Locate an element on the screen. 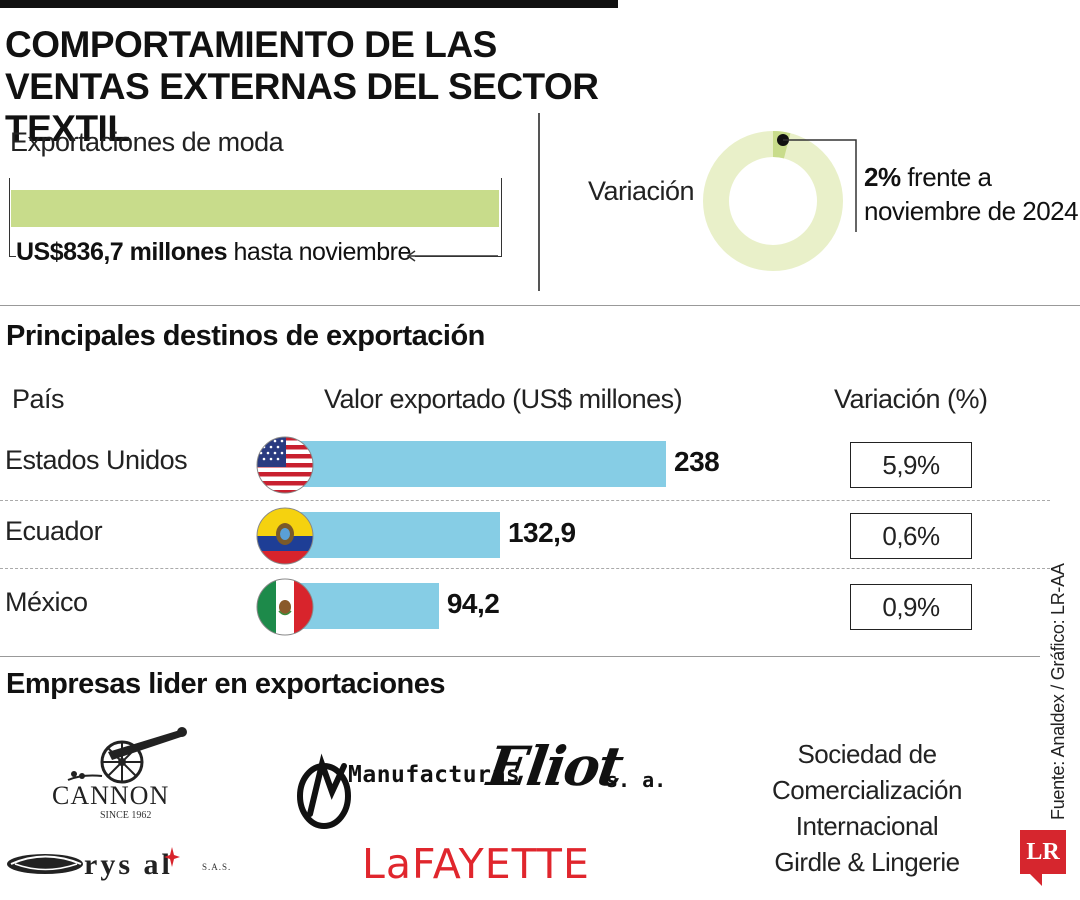 The width and height of the screenshot is (1080, 900). exports-caption: US$836,7 millones hasta noviembre is located at coordinates (215, 252).